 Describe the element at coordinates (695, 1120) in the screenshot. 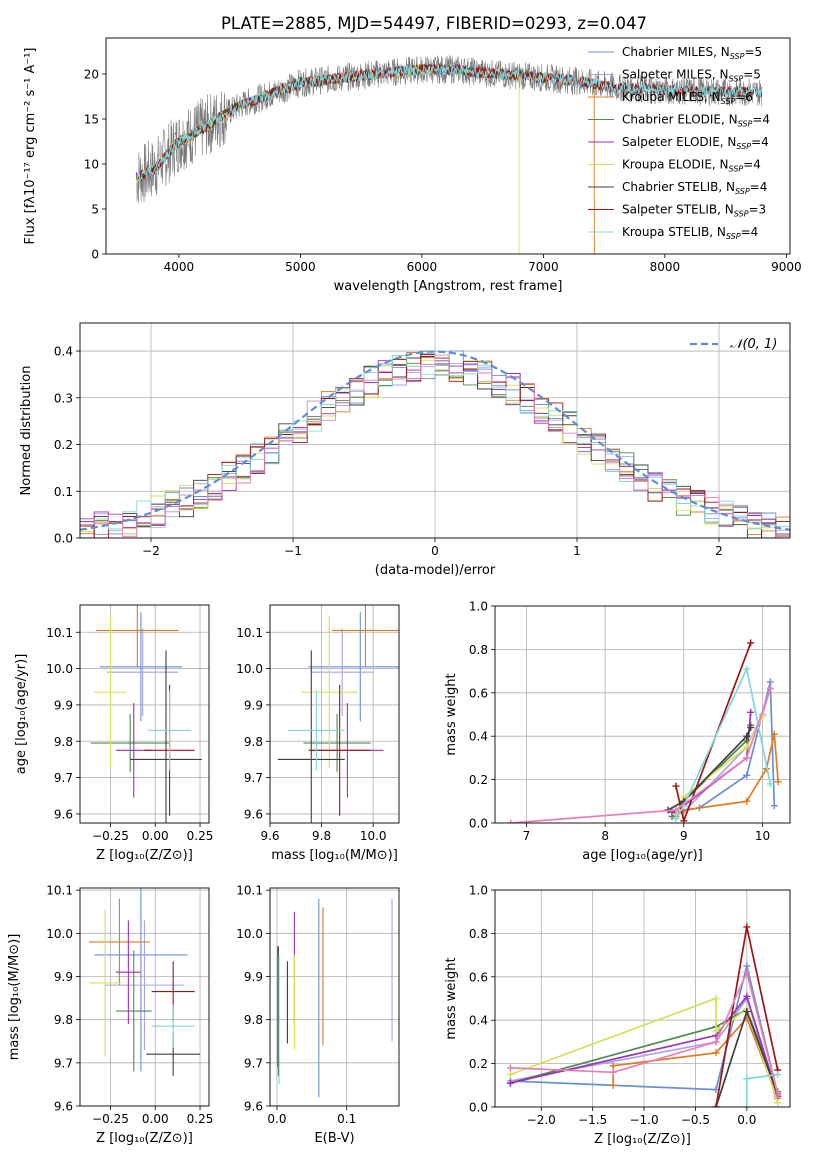

I see `x-tick-label: −0.5` at that location.